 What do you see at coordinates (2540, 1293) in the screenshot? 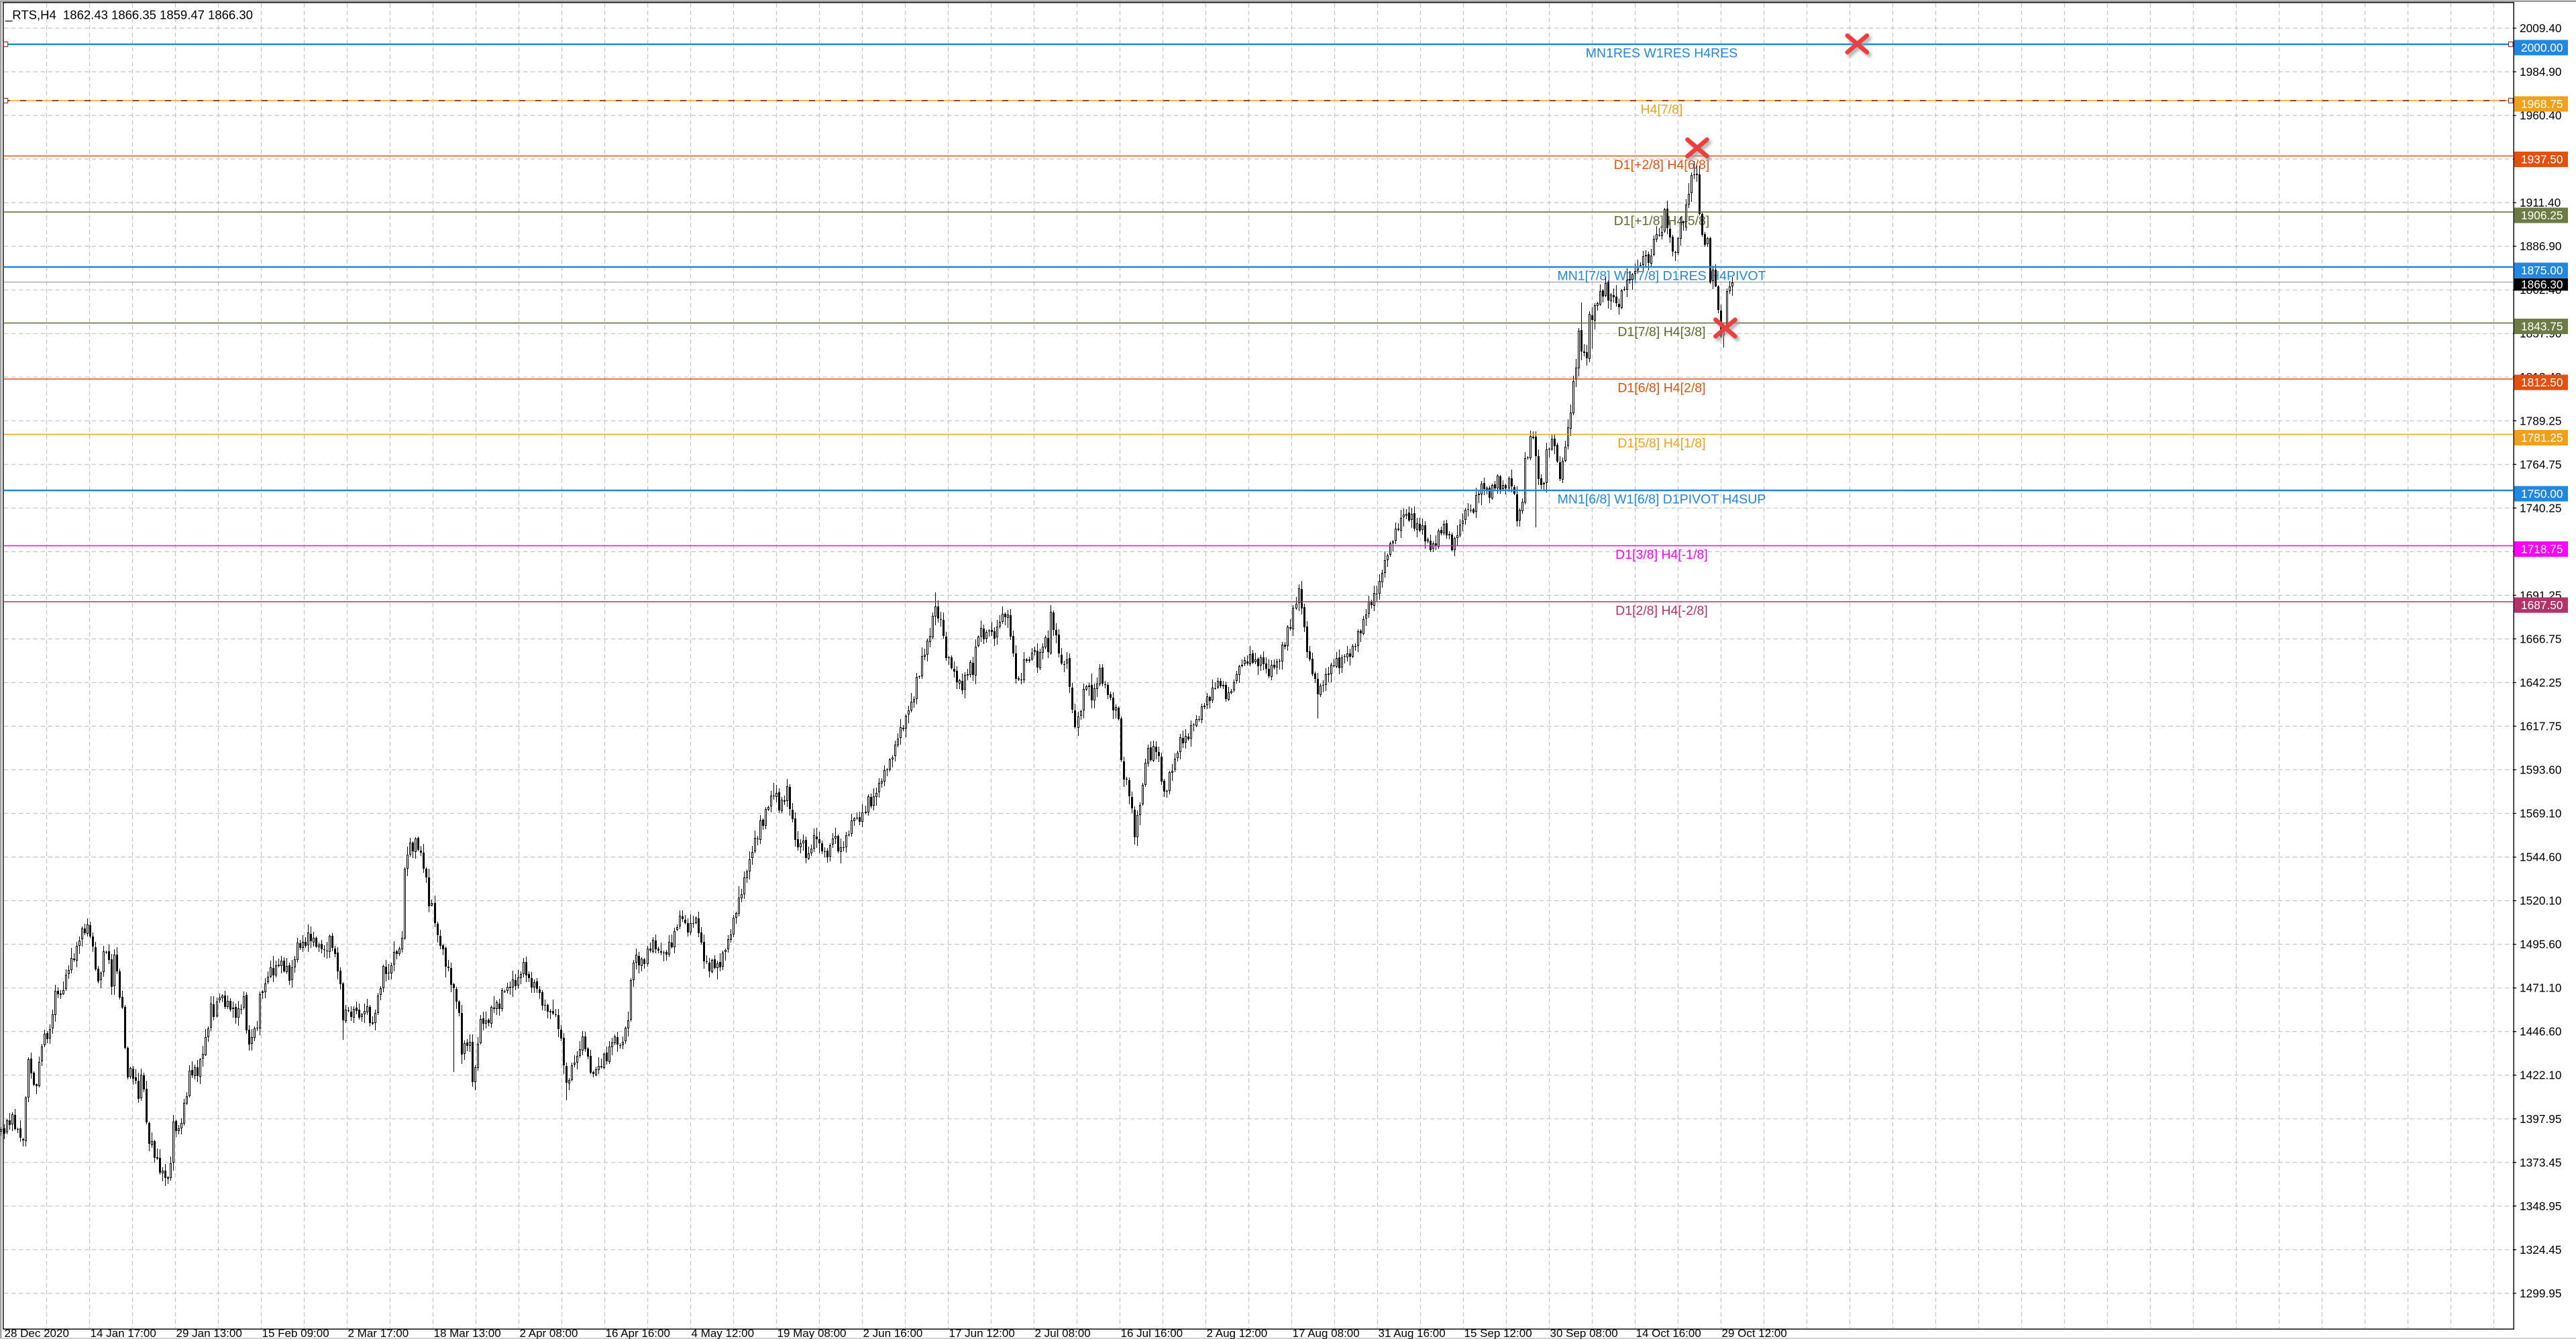
I see `svg-text: 1299.95` at bounding box center [2540, 1293].